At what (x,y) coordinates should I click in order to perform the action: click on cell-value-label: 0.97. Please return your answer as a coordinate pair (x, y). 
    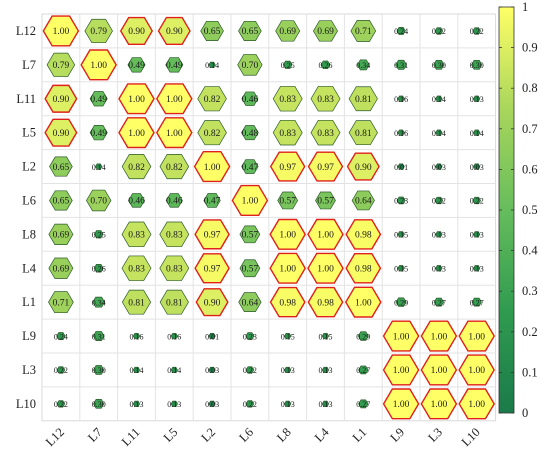
    Looking at the image, I should click on (325, 168).